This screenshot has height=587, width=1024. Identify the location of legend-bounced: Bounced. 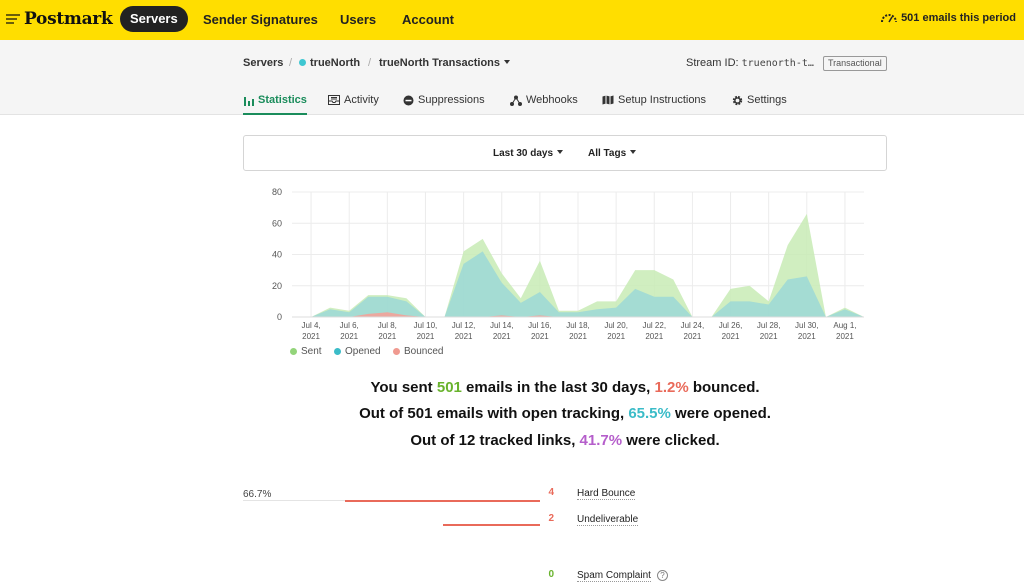
(418, 351).